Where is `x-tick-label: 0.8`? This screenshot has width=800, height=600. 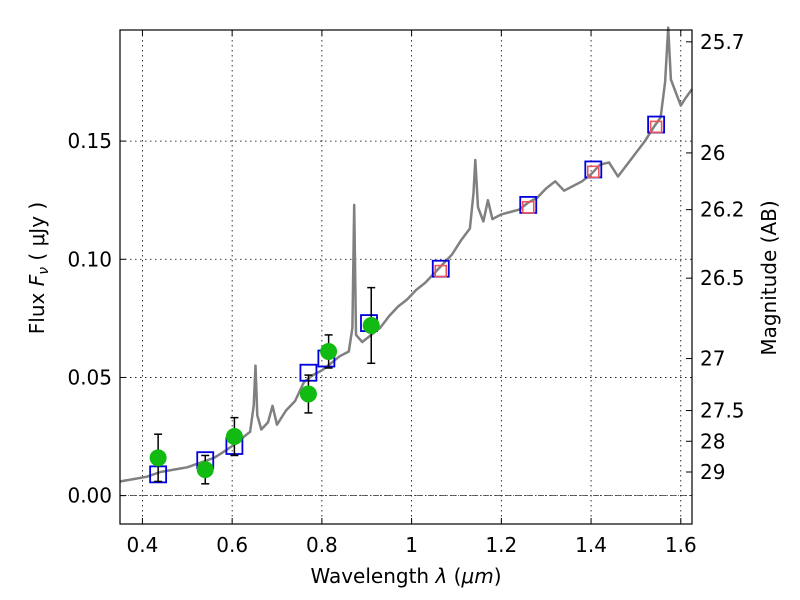
x-tick-label: 0.8 is located at coordinates (322, 545).